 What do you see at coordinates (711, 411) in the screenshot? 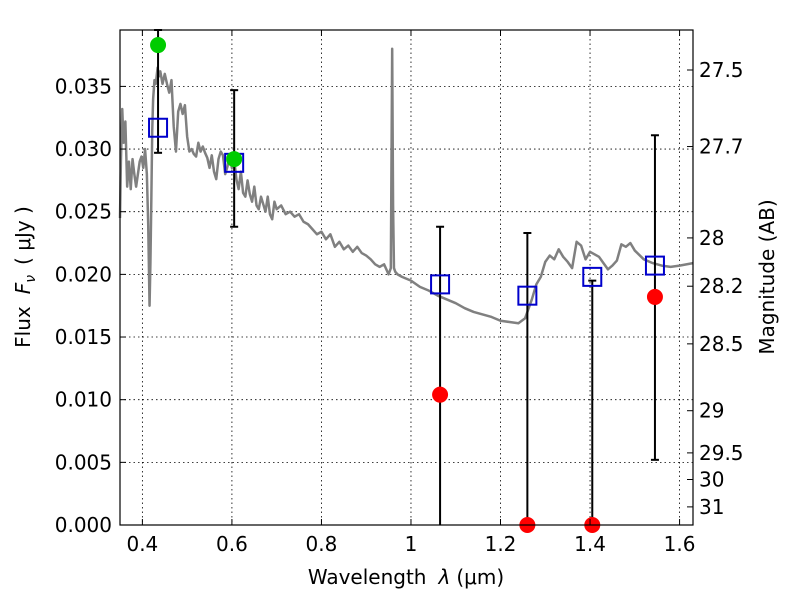
I see `magnitude-tick-label-5: 29` at bounding box center [711, 411].